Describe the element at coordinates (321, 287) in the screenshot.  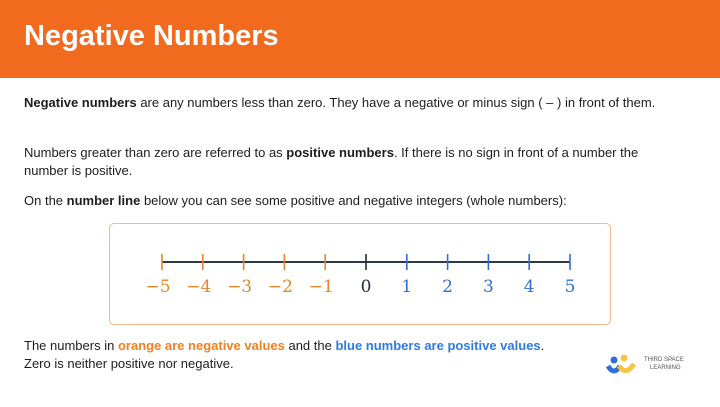
I see `tick-label: −1` at that location.